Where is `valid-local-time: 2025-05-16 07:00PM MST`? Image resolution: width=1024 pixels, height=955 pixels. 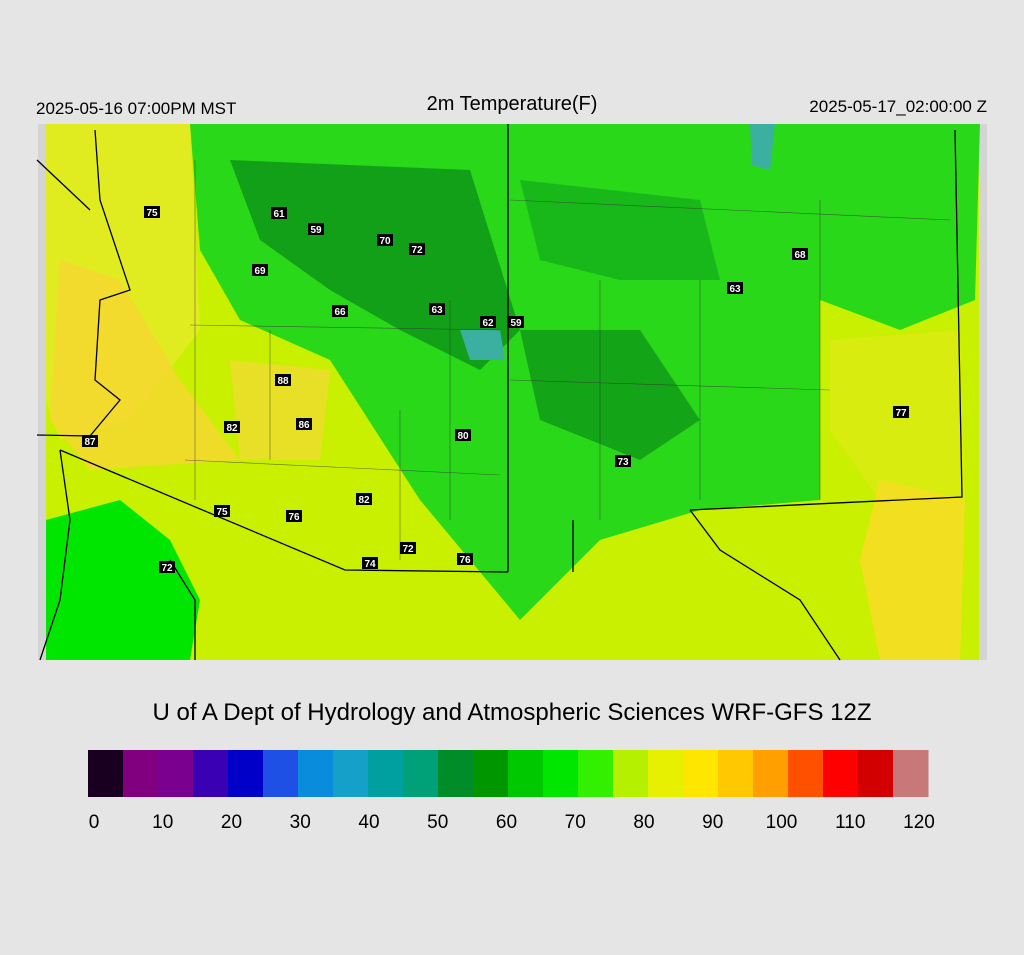 valid-local-time: 2025-05-16 07:00PM MST is located at coordinates (136, 108).